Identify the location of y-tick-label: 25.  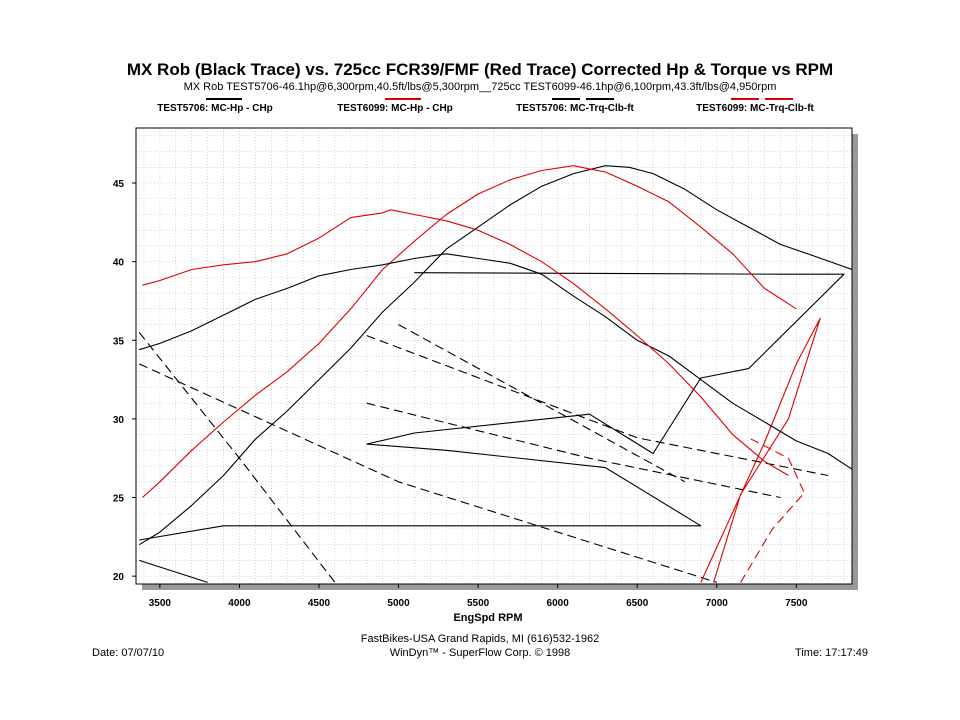
(119, 499).